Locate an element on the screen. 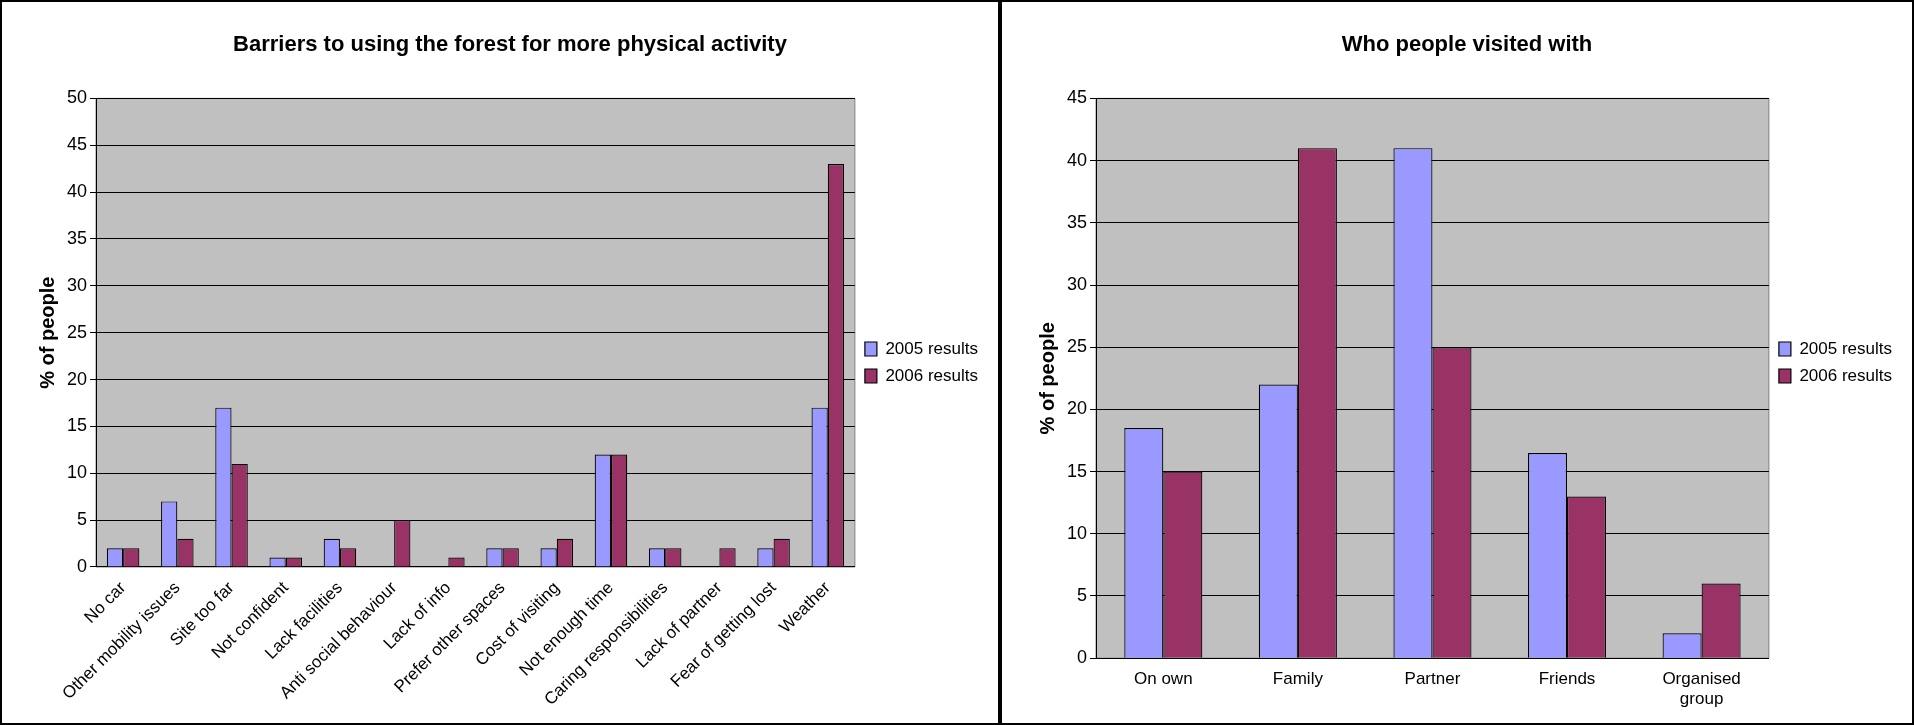 This screenshot has height=725, width=1914. x-tick-label: Organised group is located at coordinates (1701, 689).